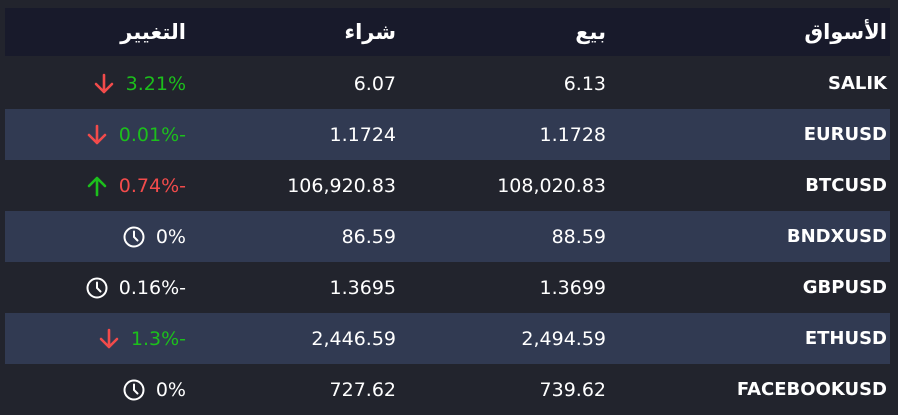  Describe the element at coordinates (447, 338) in the screenshot. I see `table-row: 1.3%- 2,446.59 2,494.59 ETHUSD` at that location.